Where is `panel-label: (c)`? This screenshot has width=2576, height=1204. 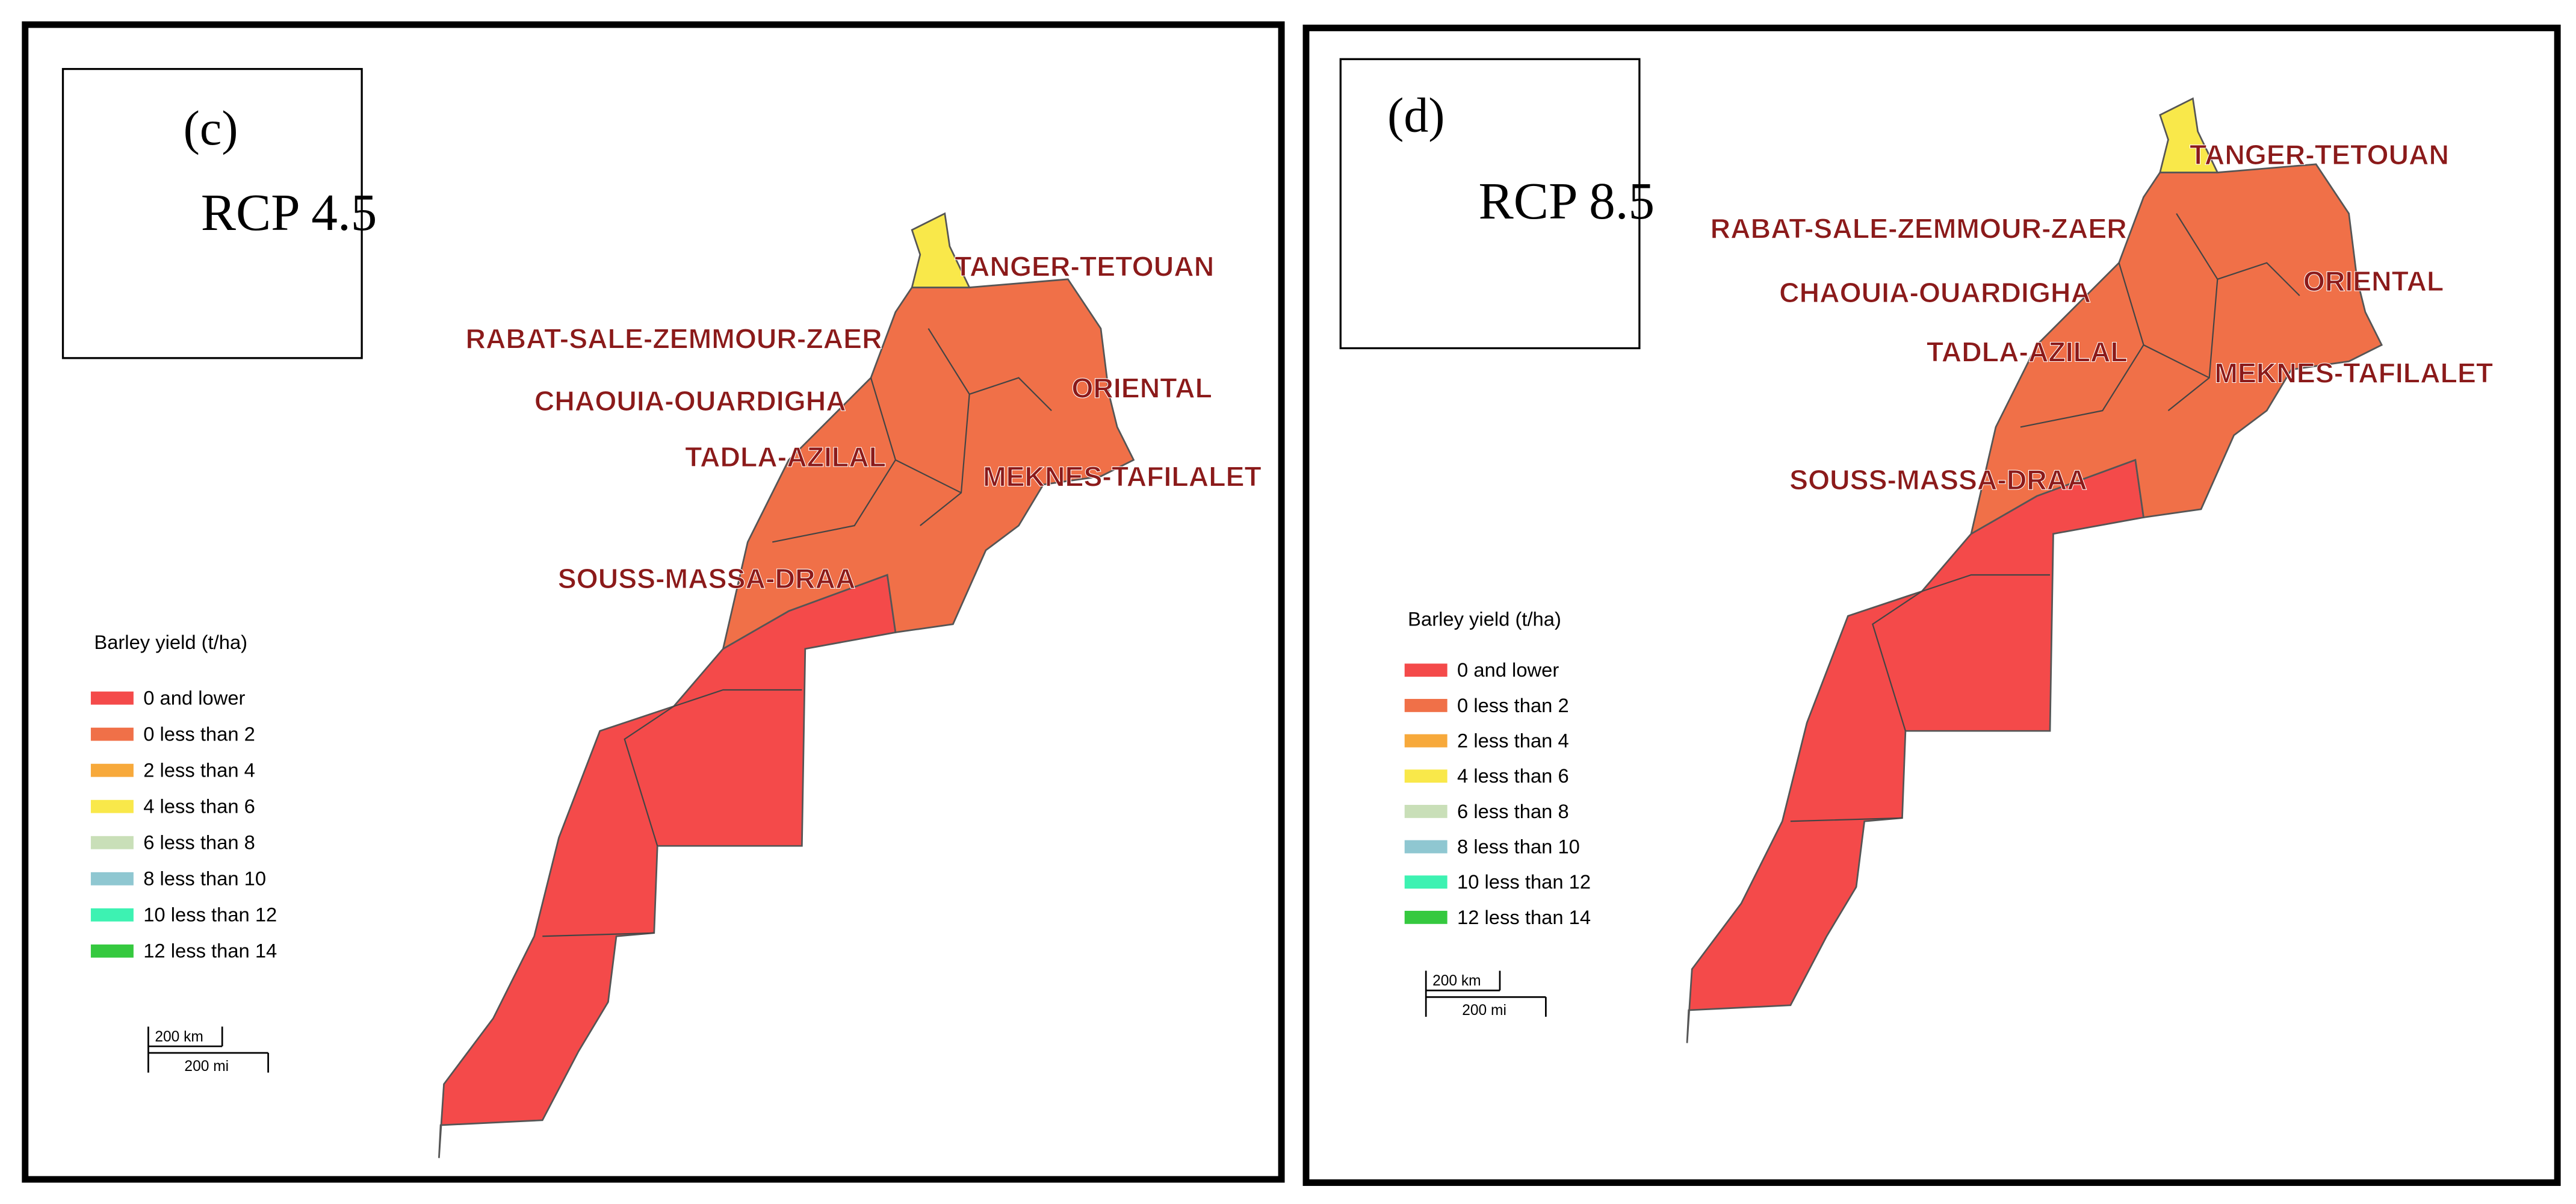 panel-label: (c) is located at coordinates (211, 128).